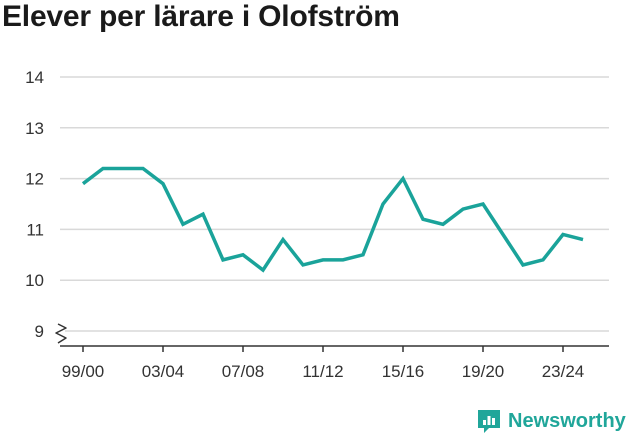 Image resolution: width=631 pixels, height=439 pixels. I want to click on x-tick-label: 07/08, so click(243, 371).